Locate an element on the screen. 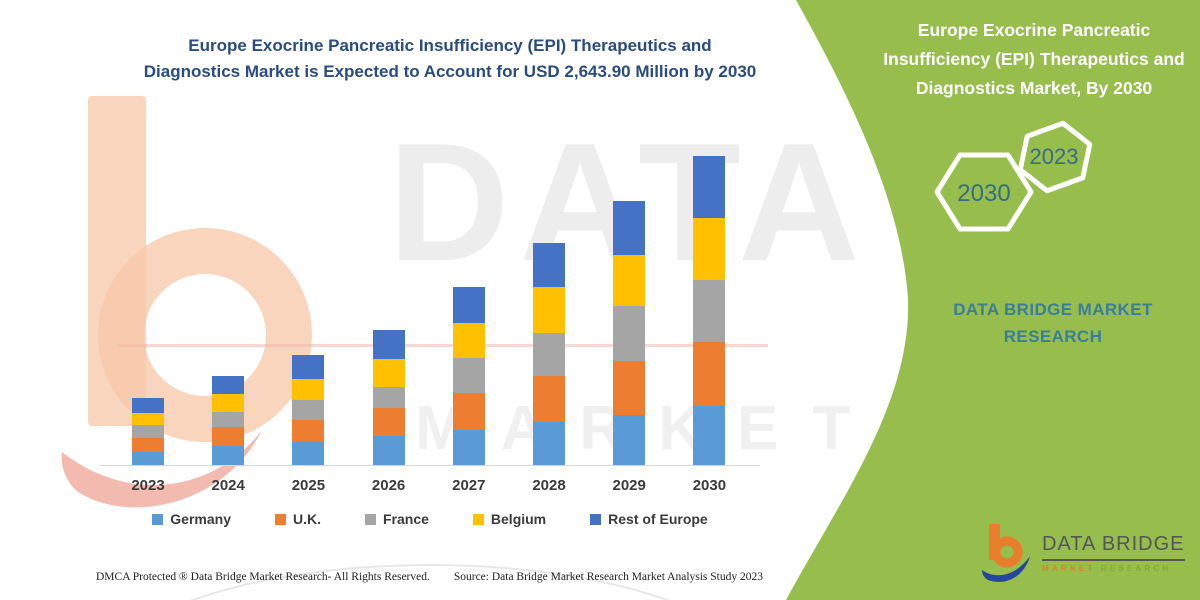 The width and height of the screenshot is (1200, 600). chart-legend: Germany U.K. France Belgium Rest of Europe is located at coordinates (430, 519).